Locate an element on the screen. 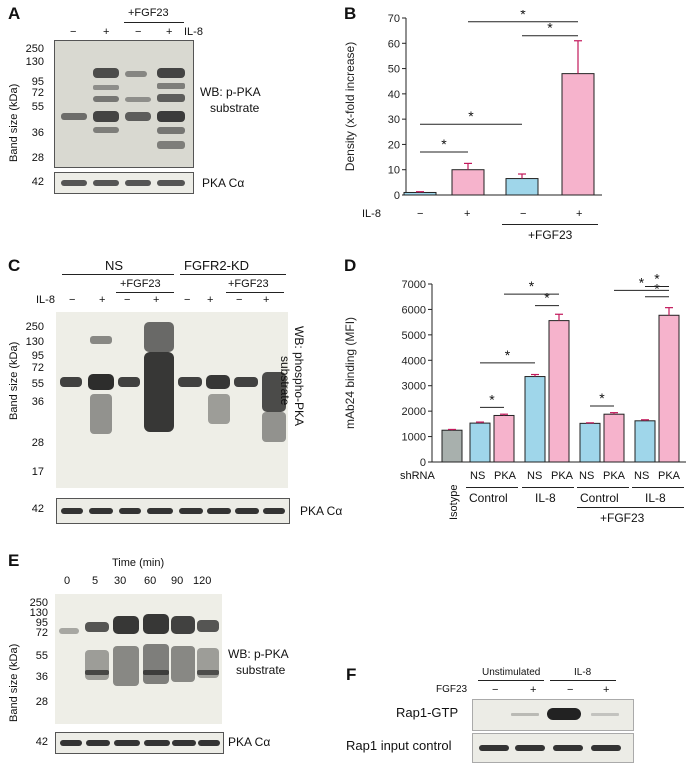  a-blot-image is located at coordinates (124, 104).